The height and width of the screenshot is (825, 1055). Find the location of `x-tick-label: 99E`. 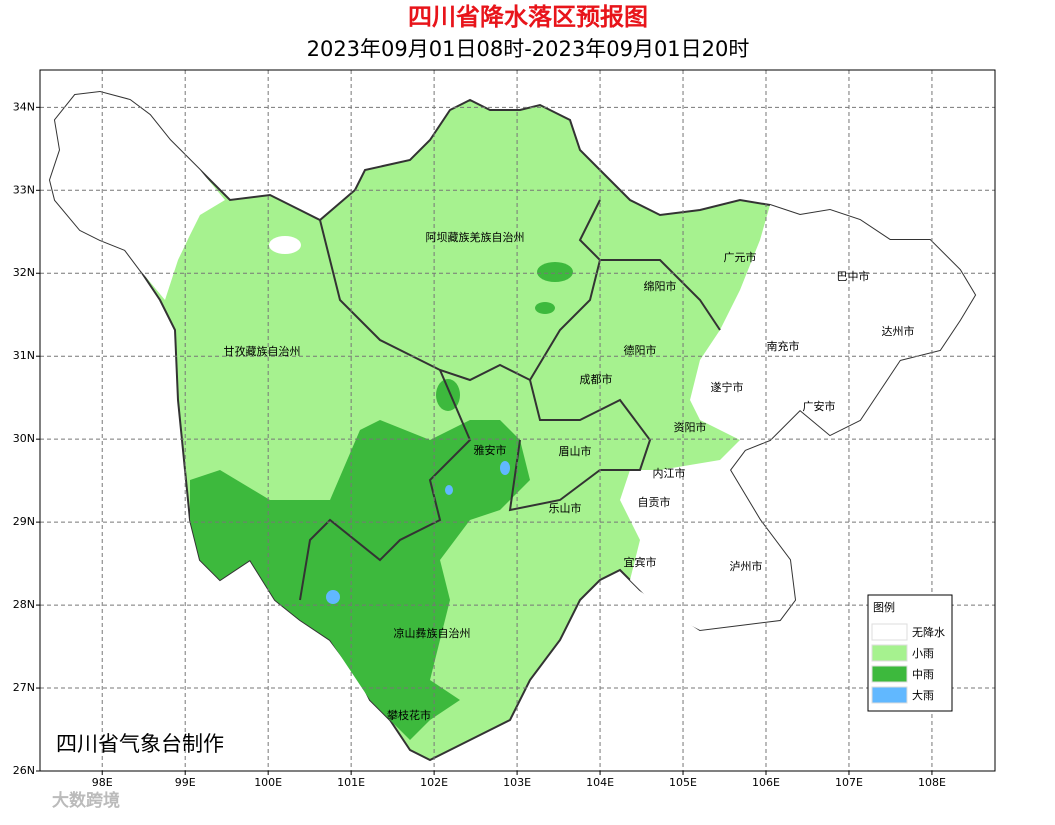

x-tick-label: 99E is located at coordinates (185, 782).